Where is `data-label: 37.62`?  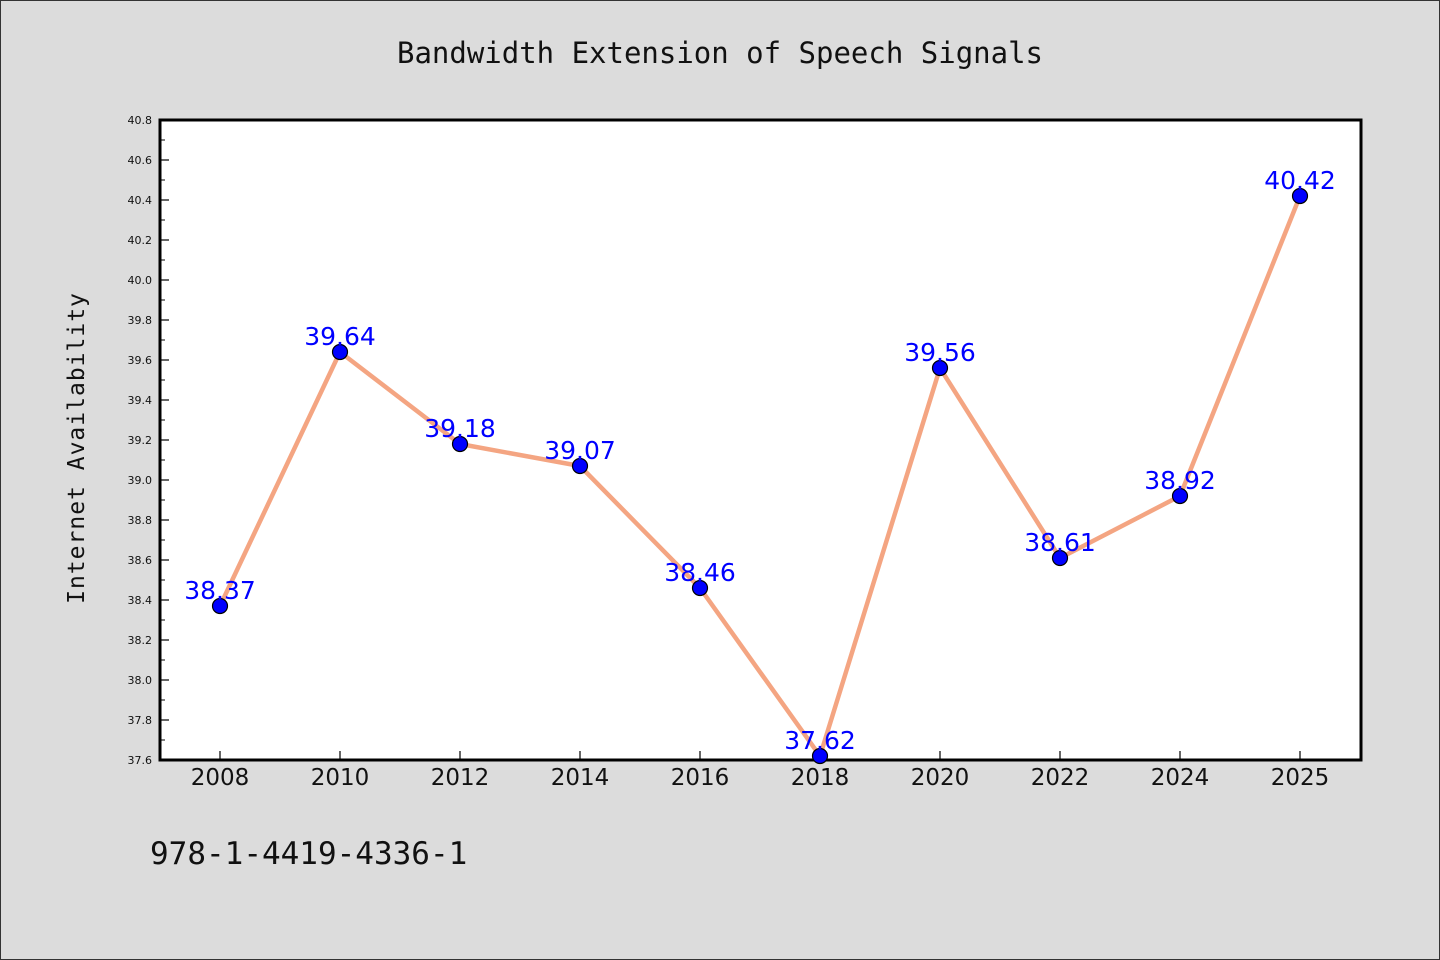
data-label: 37.62 is located at coordinates (820, 740).